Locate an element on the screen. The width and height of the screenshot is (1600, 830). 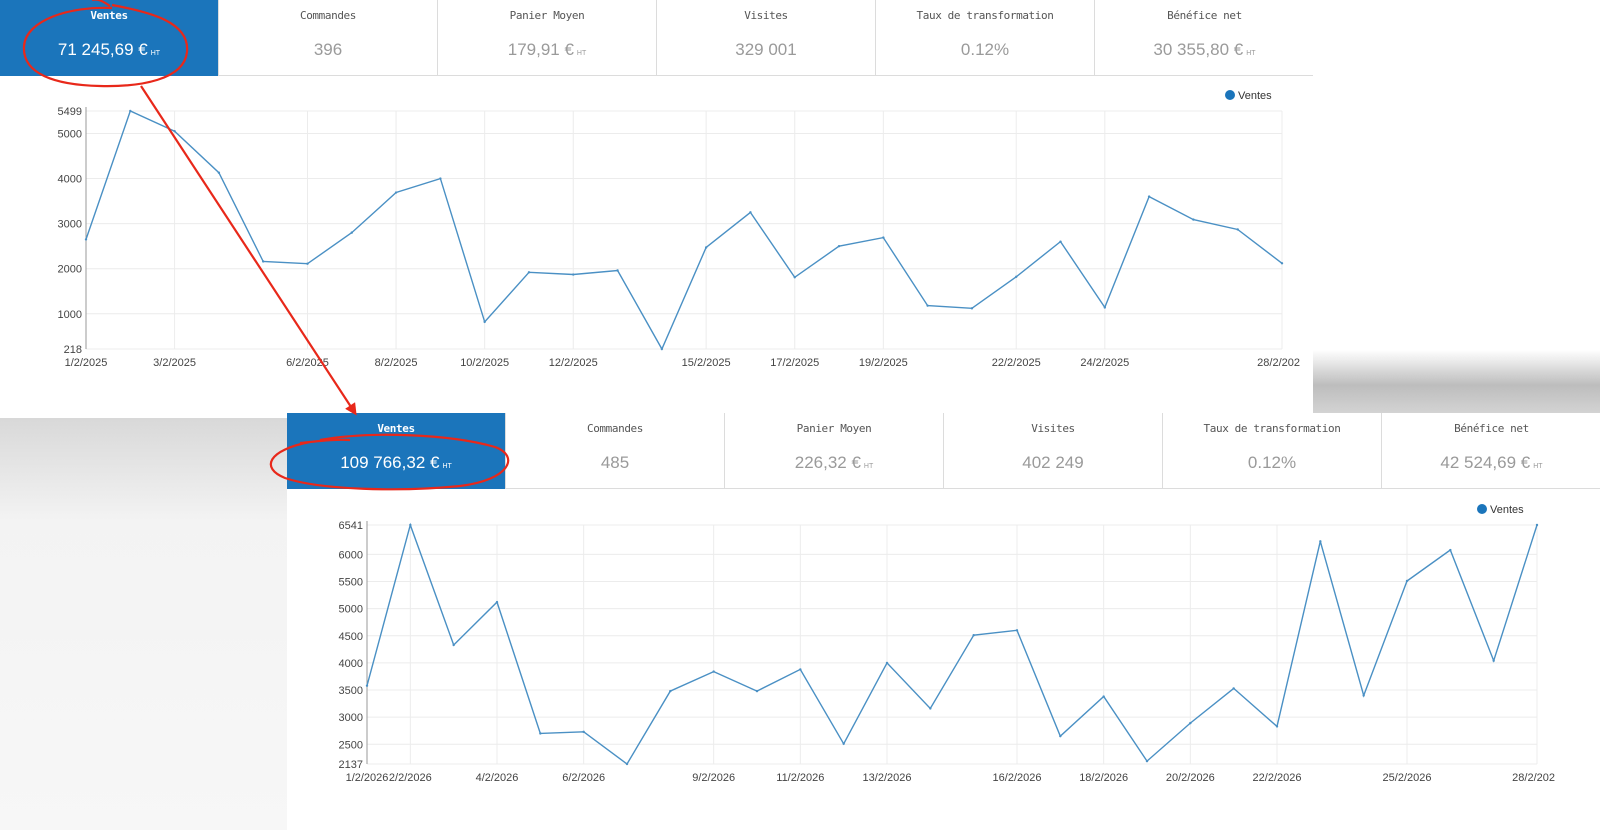
kpi-tab-ventes: Ventes 109 766,32 € HT is located at coordinates (396, 451).